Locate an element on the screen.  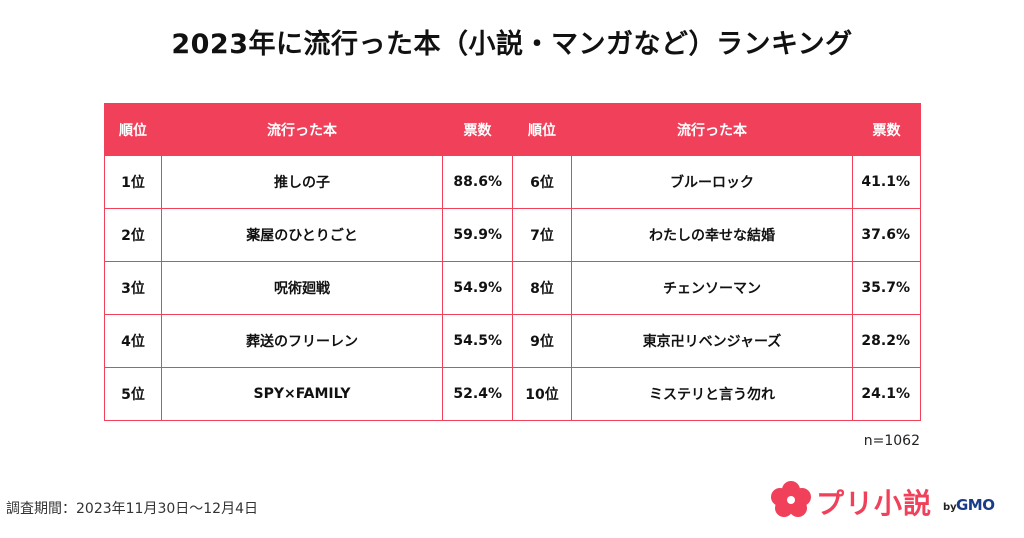
votes-cell: 54.9% is located at coordinates (477, 288).